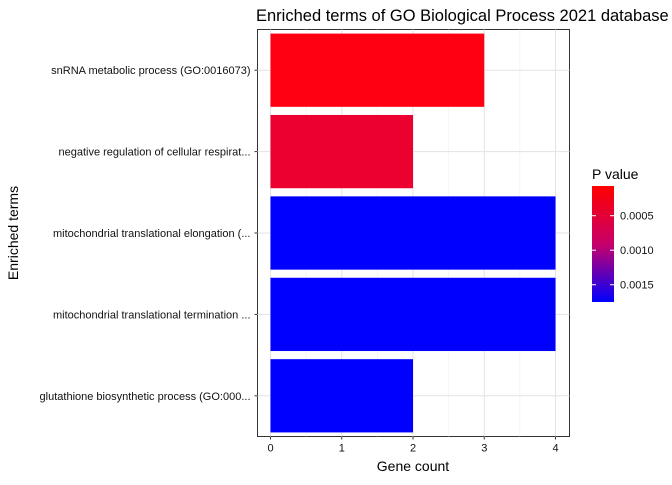 The width and height of the screenshot is (672, 485). What do you see at coordinates (270, 449) in the screenshot?
I see `x-tick-label: 0` at bounding box center [270, 449].